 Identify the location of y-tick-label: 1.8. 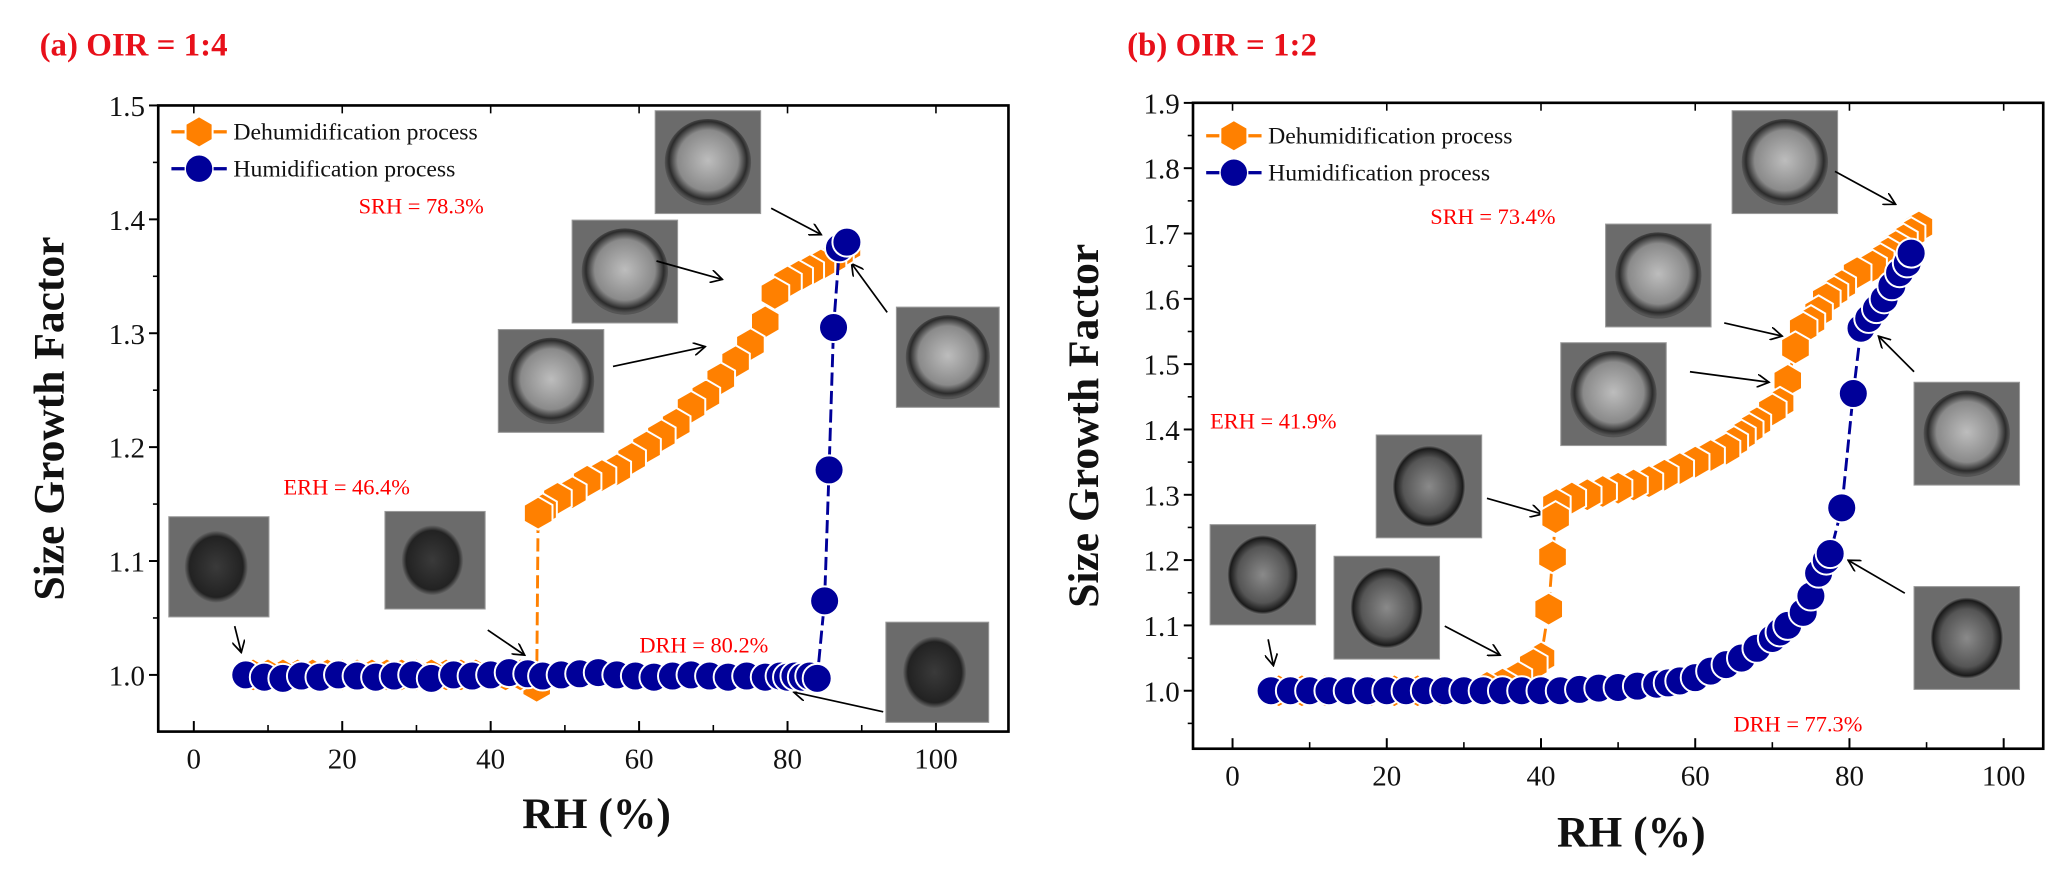
(1162, 170).